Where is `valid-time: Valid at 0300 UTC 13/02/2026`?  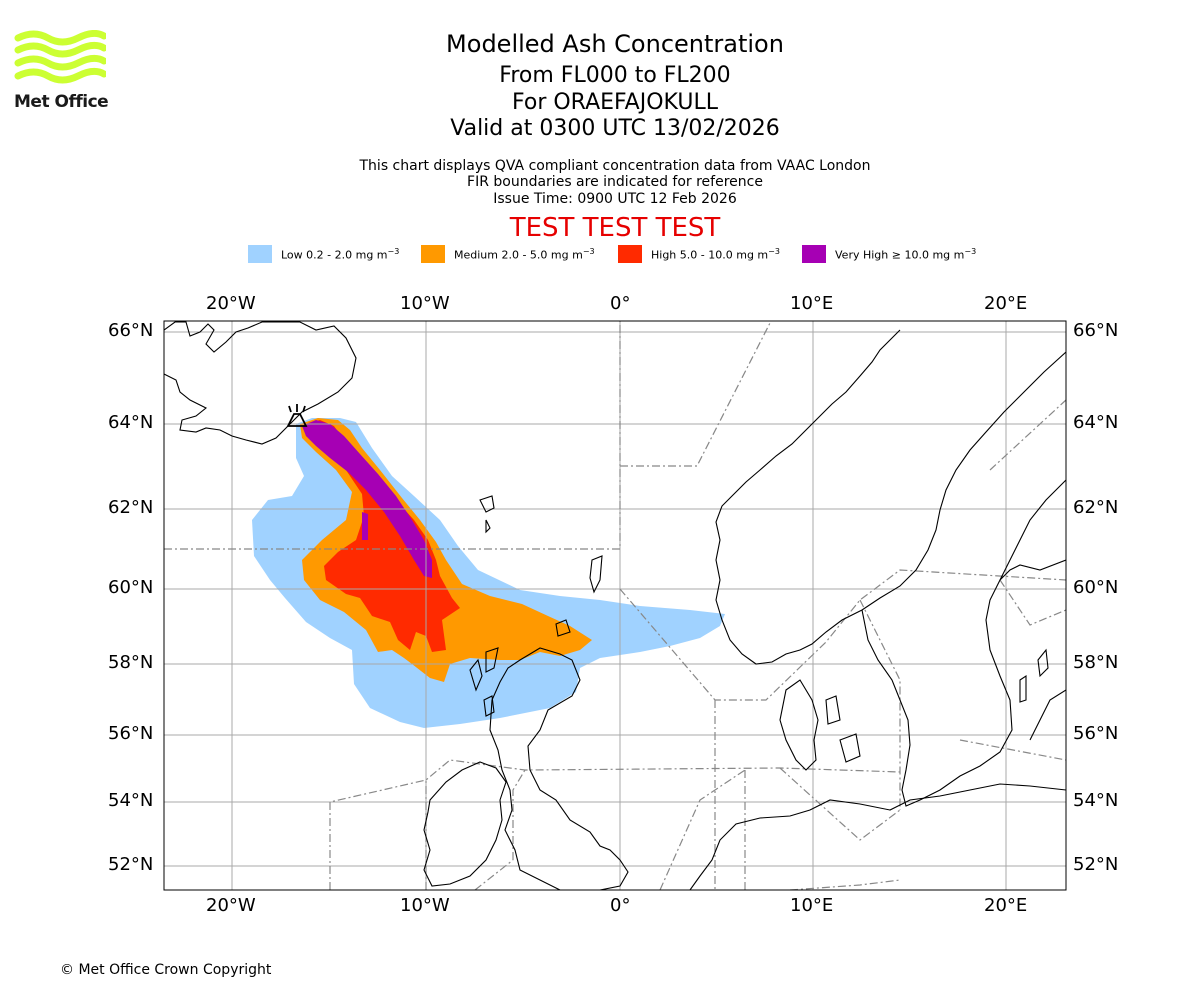
valid-time: Valid at 0300 UTC 13/02/2026 is located at coordinates (615, 128).